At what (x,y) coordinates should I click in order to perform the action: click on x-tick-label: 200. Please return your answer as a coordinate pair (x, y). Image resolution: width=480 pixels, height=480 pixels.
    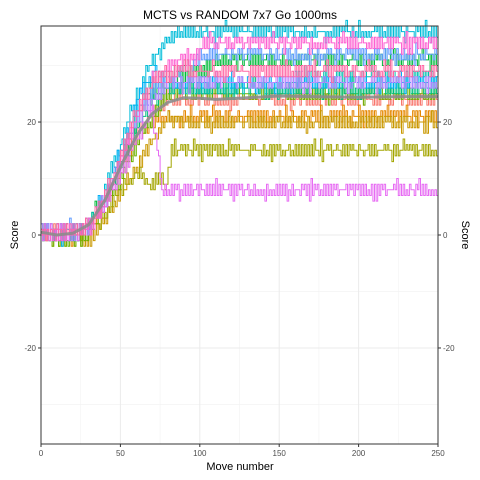
    Looking at the image, I should click on (359, 453).